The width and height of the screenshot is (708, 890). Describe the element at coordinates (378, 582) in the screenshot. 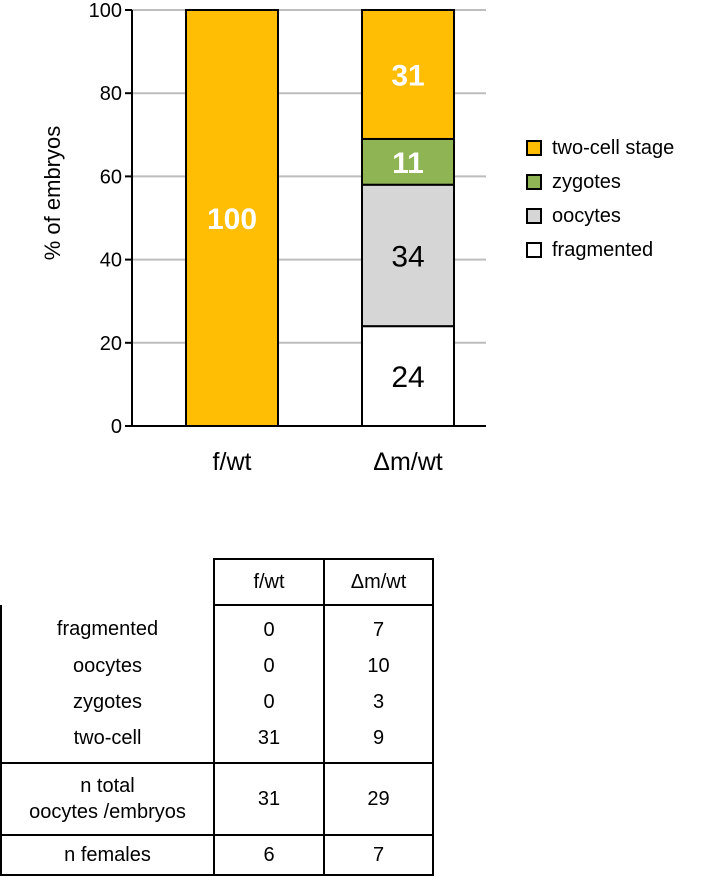

I see `table-header-dmwt: Δm/wt` at that location.